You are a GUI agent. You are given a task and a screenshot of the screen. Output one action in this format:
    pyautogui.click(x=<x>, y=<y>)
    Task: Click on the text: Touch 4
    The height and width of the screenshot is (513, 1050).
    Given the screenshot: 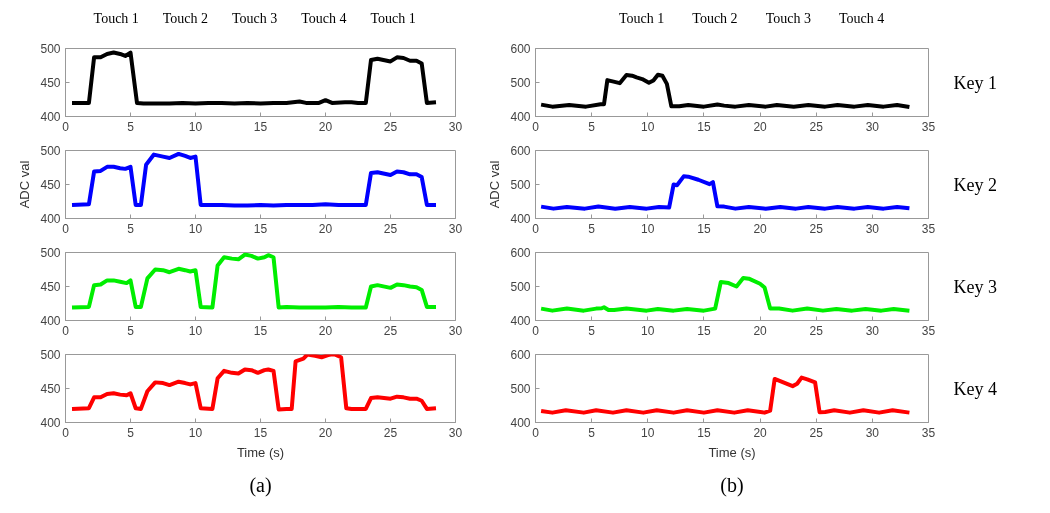 What is the action you would take?
    pyautogui.click(x=324, y=18)
    